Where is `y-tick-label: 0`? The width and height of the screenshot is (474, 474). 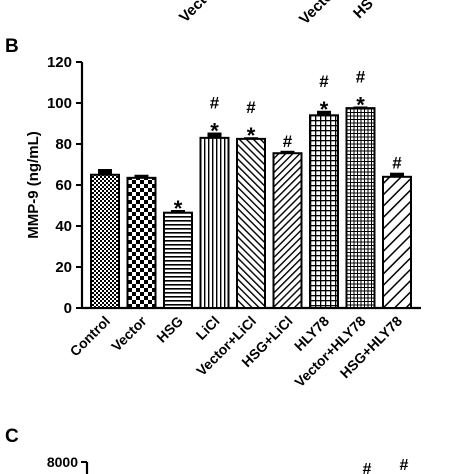 y-tick-label: 0 is located at coordinates (68, 308).